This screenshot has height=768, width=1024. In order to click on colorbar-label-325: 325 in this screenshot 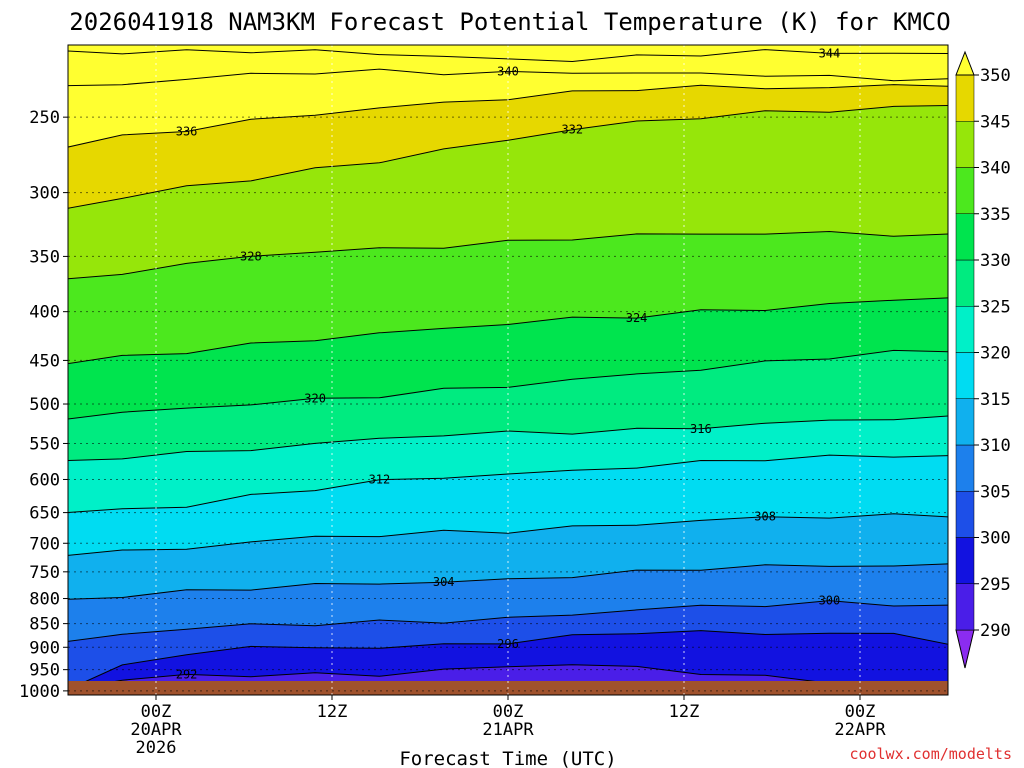, I will do `click(995, 307)`.